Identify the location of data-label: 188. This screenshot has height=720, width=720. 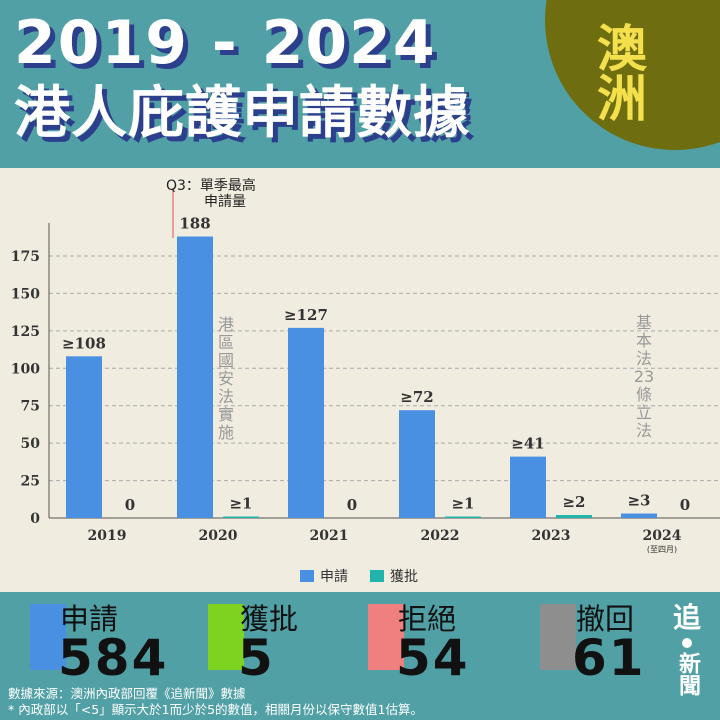
(194, 224).